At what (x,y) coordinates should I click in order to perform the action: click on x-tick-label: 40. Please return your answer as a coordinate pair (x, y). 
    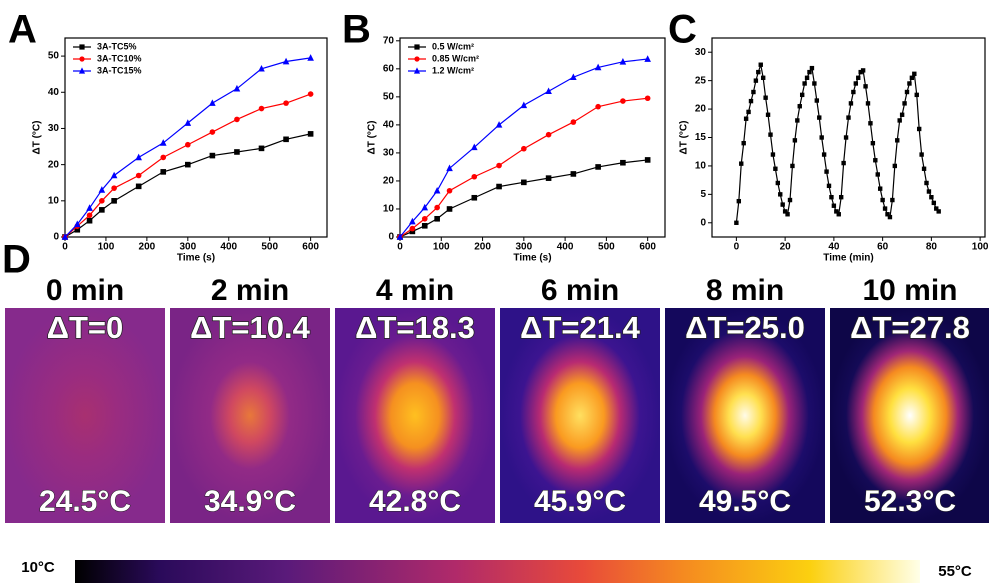
    Looking at the image, I should click on (834, 247).